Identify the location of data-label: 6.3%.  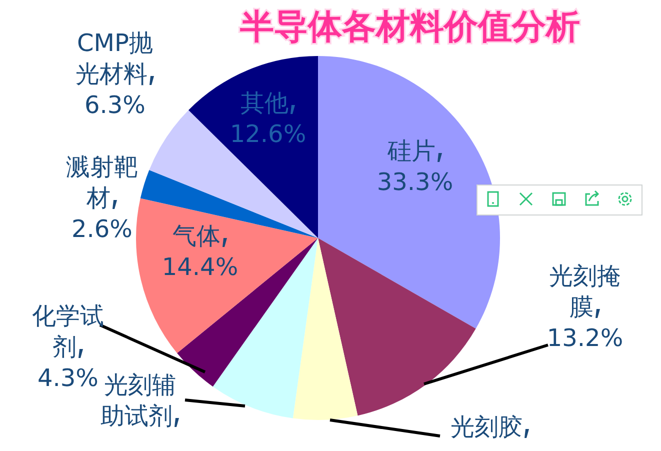
(115, 105).